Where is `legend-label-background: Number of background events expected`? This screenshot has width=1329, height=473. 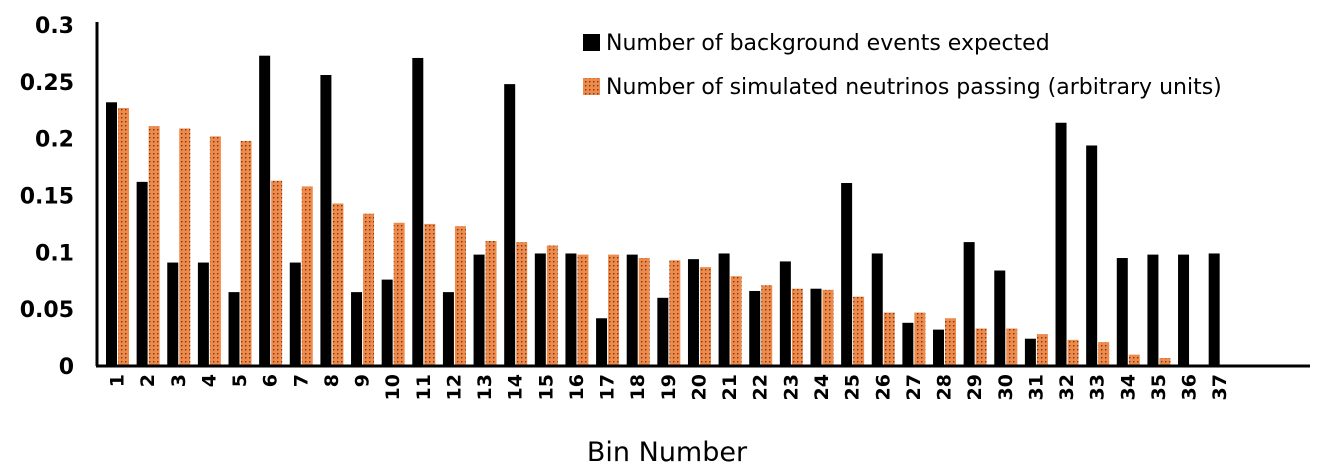
legend-label-background: Number of background events expected is located at coordinates (828, 43).